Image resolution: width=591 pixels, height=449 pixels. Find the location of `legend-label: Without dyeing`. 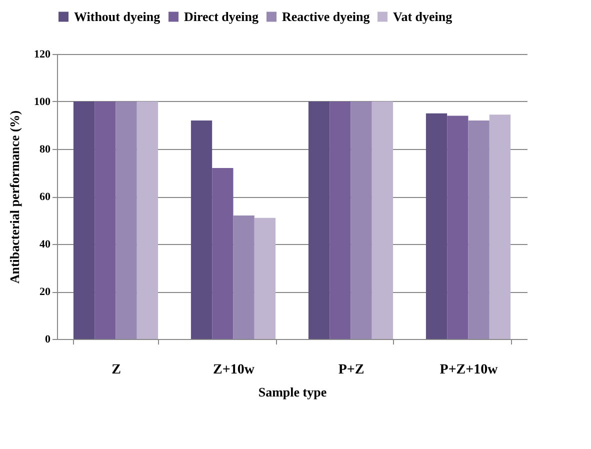

legend-label: Without dyeing is located at coordinates (117, 16).